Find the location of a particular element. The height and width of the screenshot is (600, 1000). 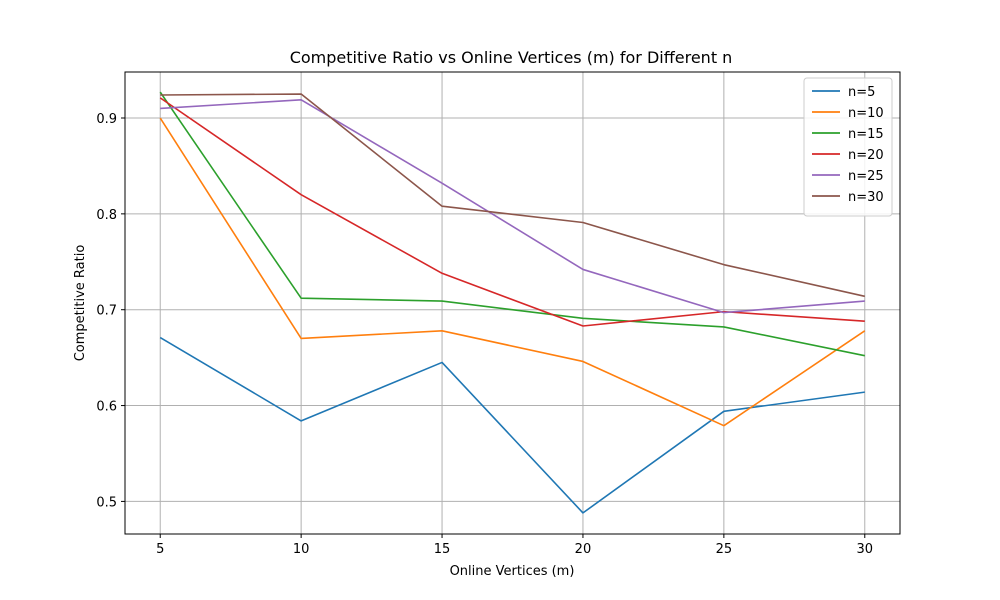

y-axis: 0.5 0.6 0.7 0.8 0.9 is located at coordinates (110, 311).